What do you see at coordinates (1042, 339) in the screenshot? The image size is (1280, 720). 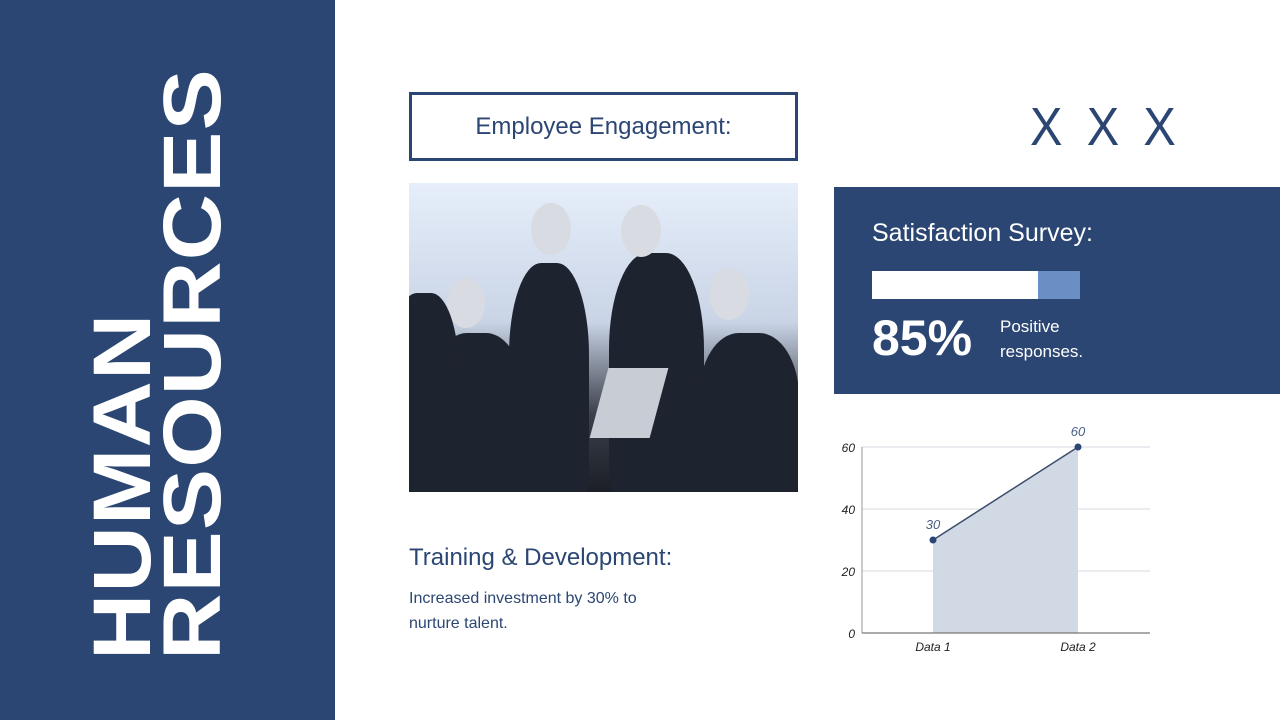 I see `survey-caption: Positive responses.` at bounding box center [1042, 339].